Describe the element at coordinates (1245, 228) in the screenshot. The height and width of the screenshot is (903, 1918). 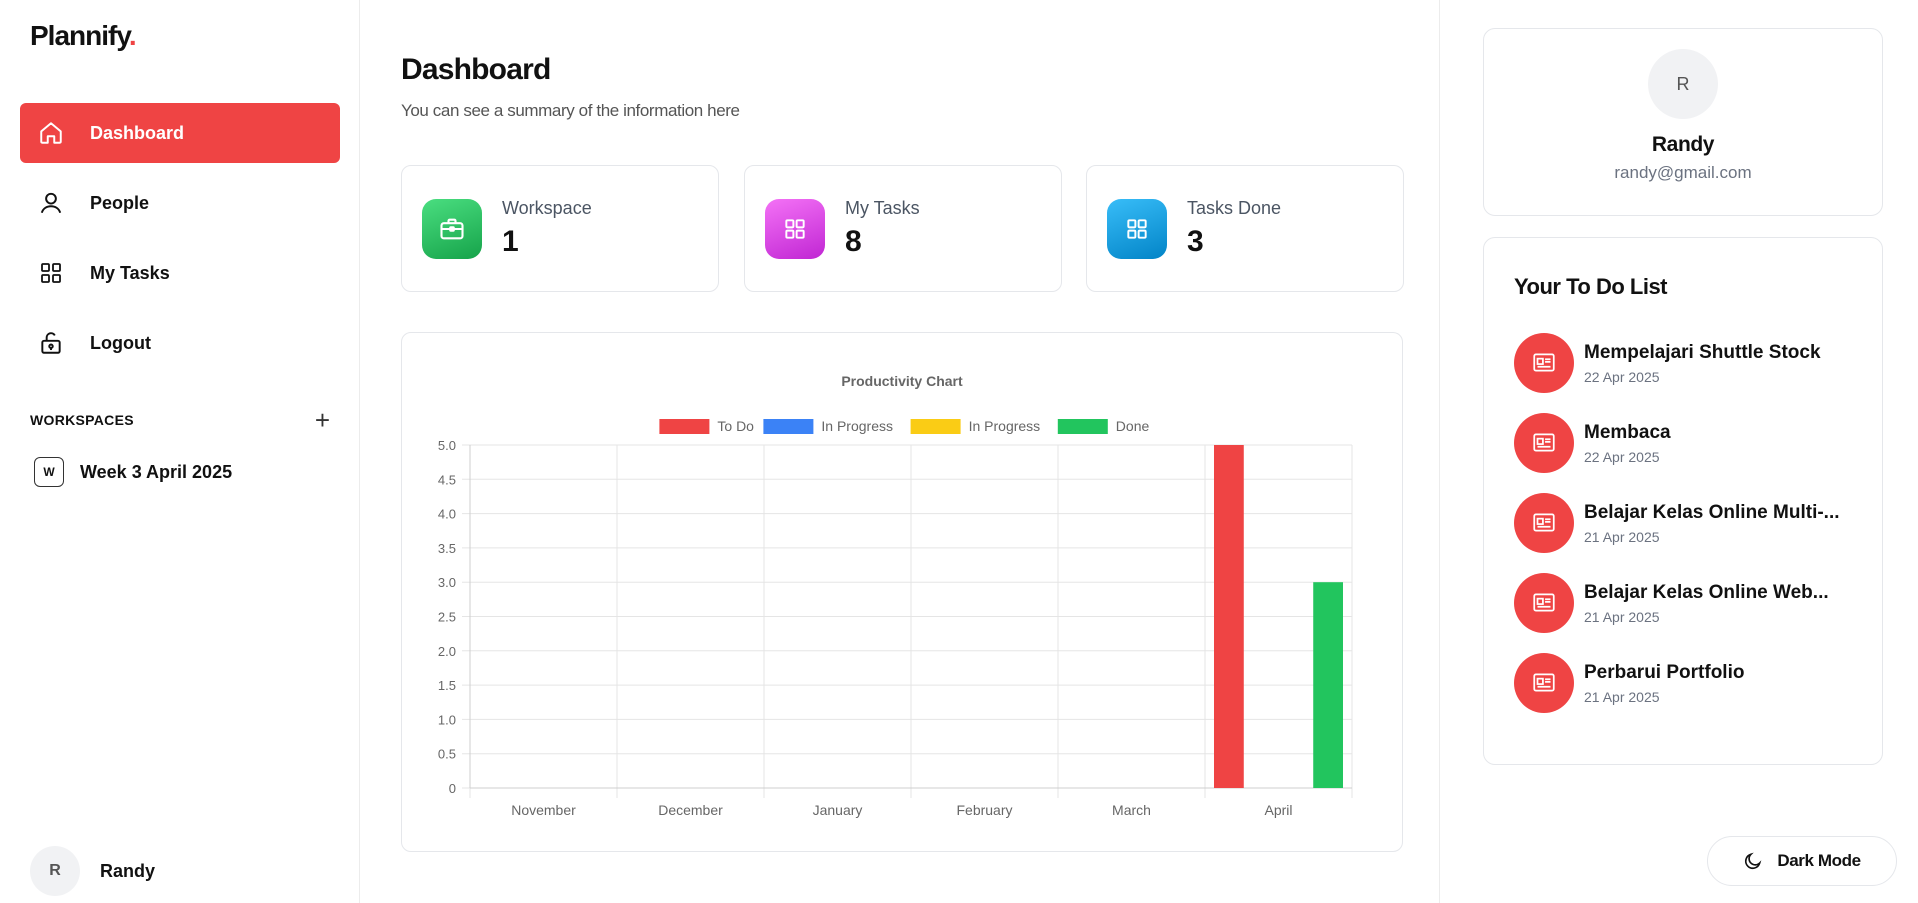
I see `stat-card-tasks-done: Tasks Done 3` at that location.